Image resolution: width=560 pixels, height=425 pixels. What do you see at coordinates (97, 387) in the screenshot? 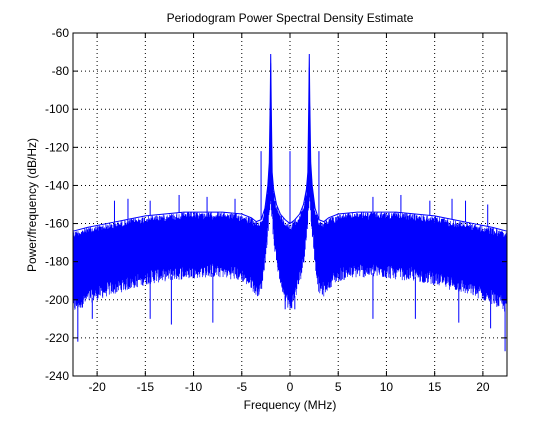
I see `x-tick-label: -20` at bounding box center [97, 387].